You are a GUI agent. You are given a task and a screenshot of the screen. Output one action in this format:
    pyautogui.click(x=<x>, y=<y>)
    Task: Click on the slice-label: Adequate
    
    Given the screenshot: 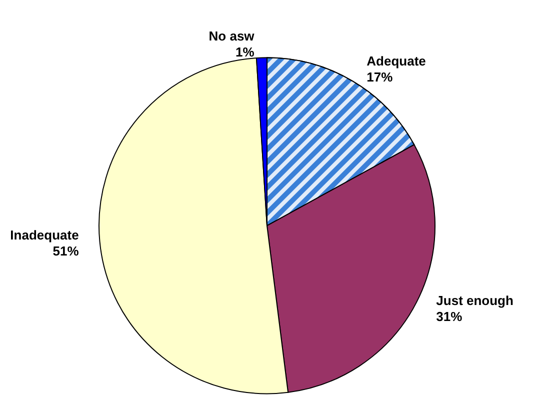 What is the action you would take?
    pyautogui.click(x=396, y=61)
    